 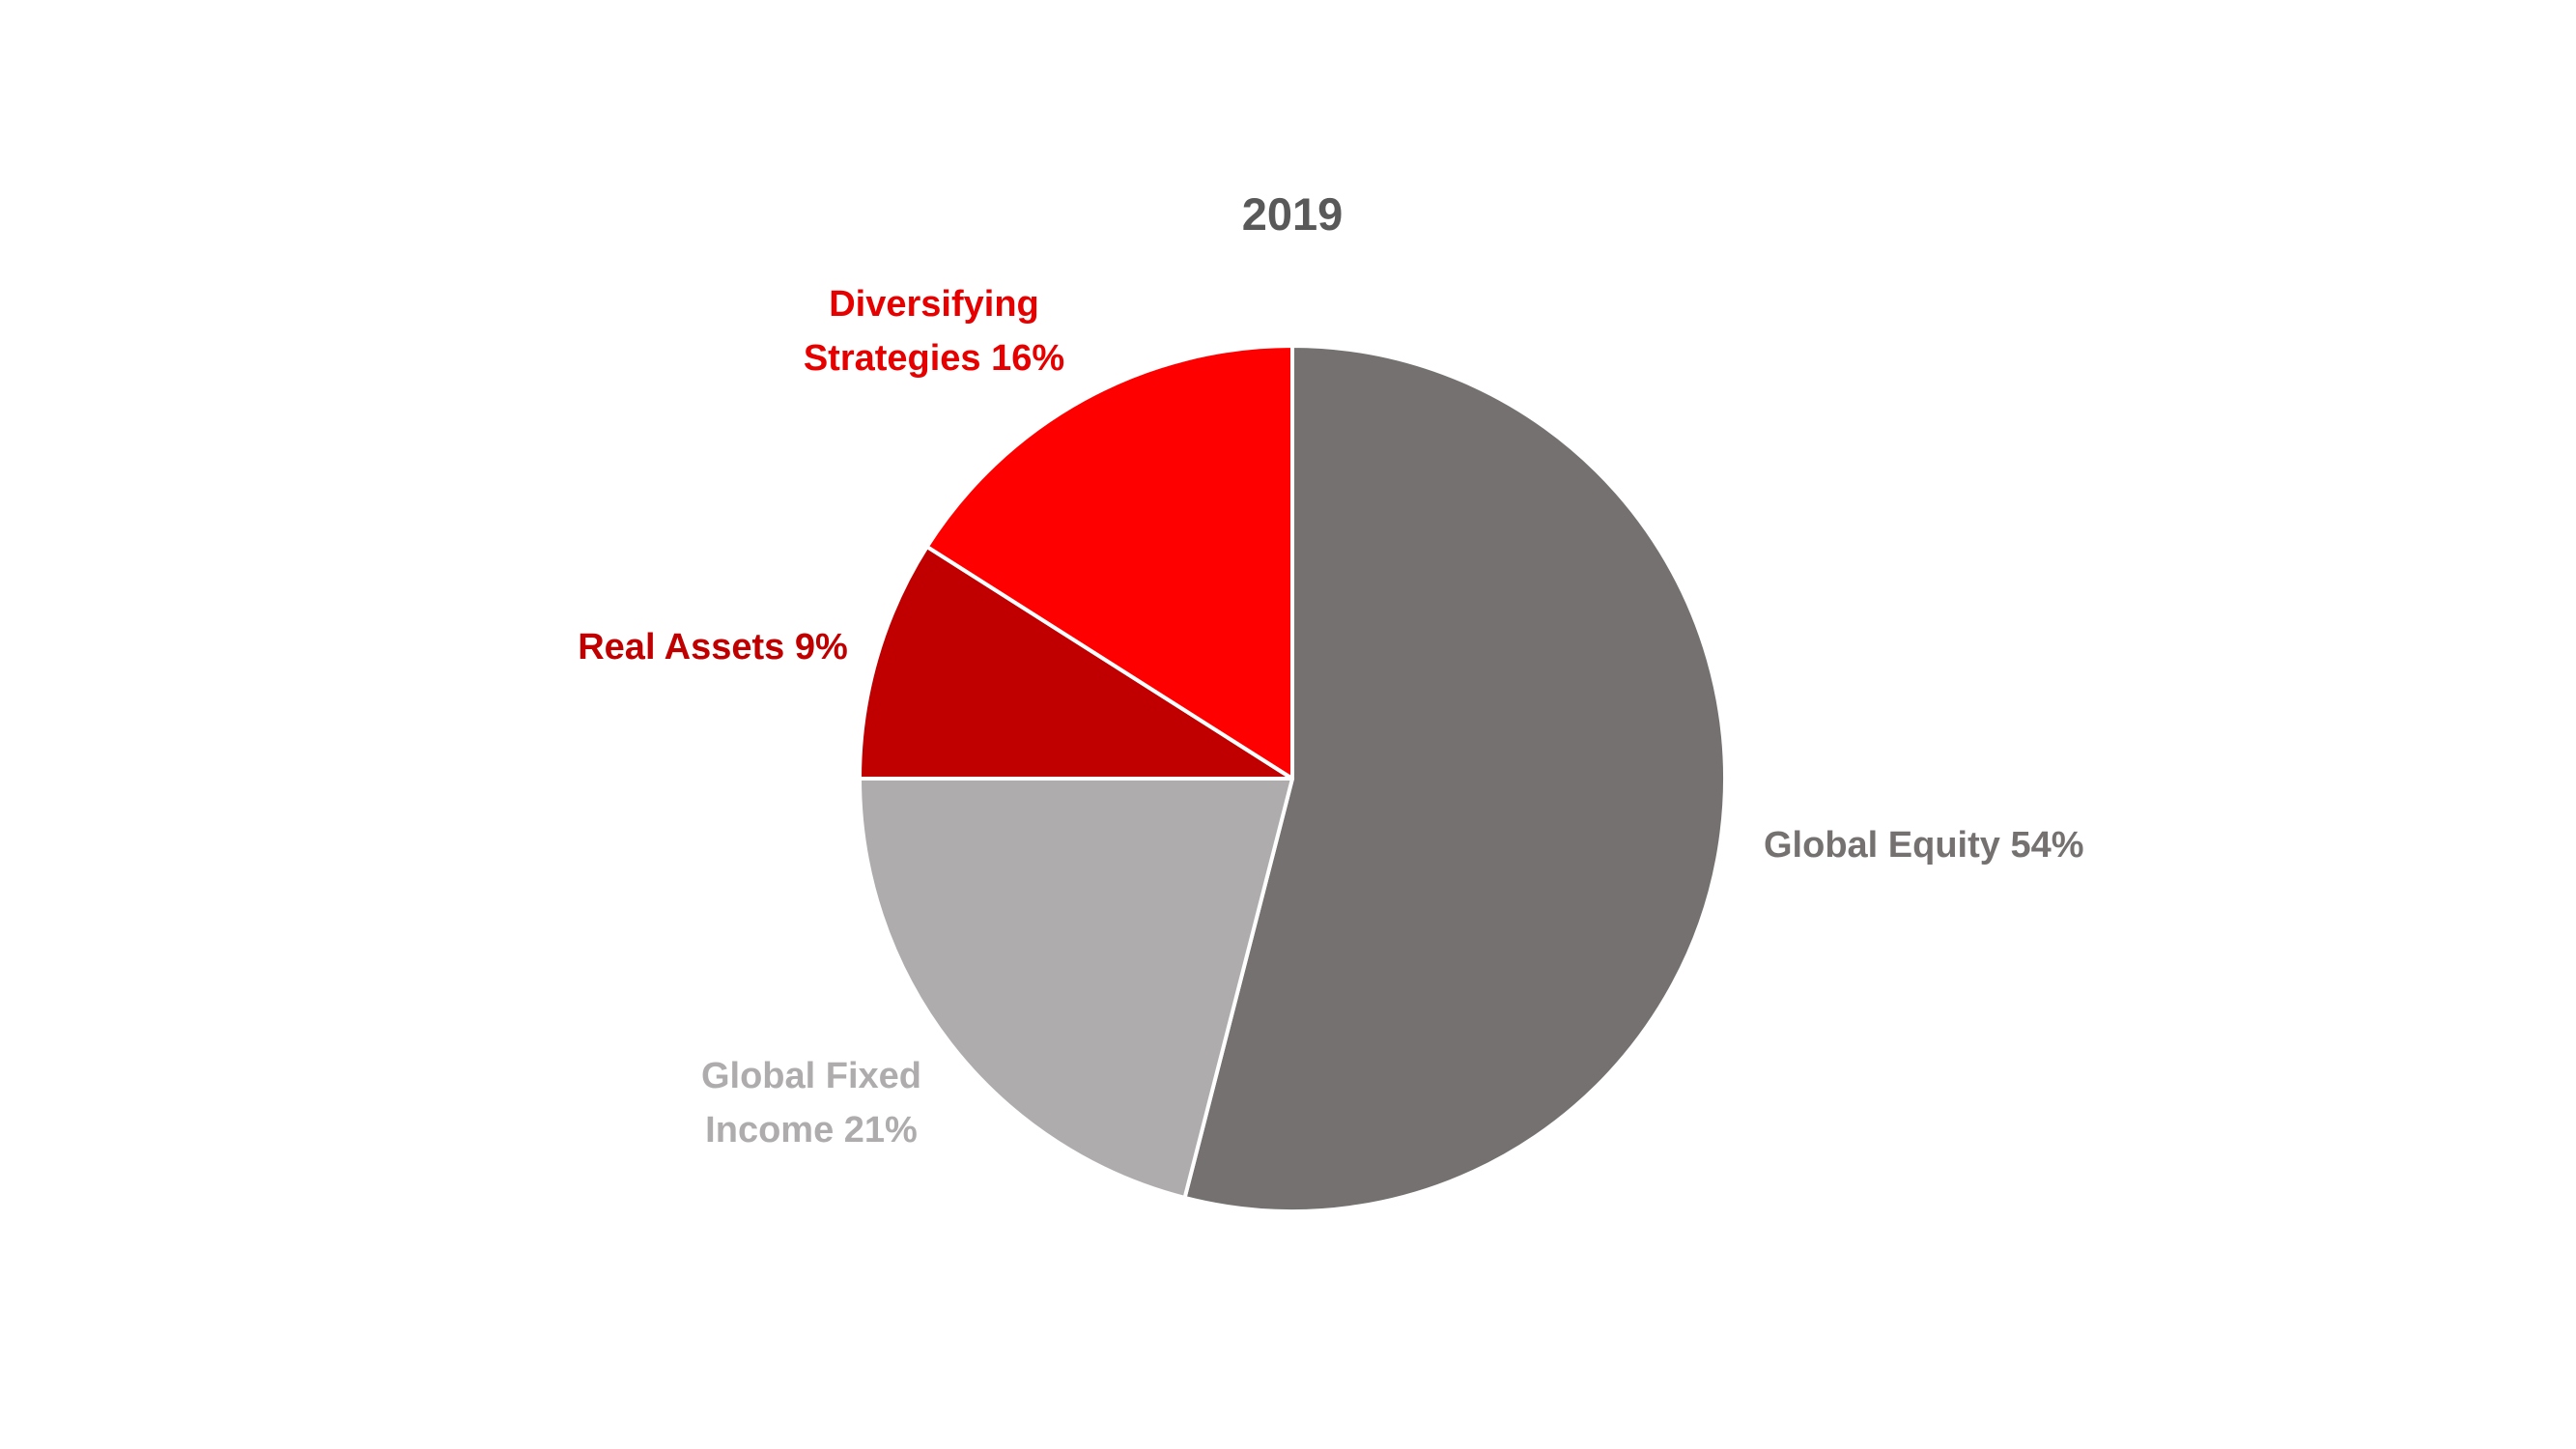 What do you see at coordinates (811, 1076) in the screenshot?
I see `data-label-line: Global Fixed` at bounding box center [811, 1076].